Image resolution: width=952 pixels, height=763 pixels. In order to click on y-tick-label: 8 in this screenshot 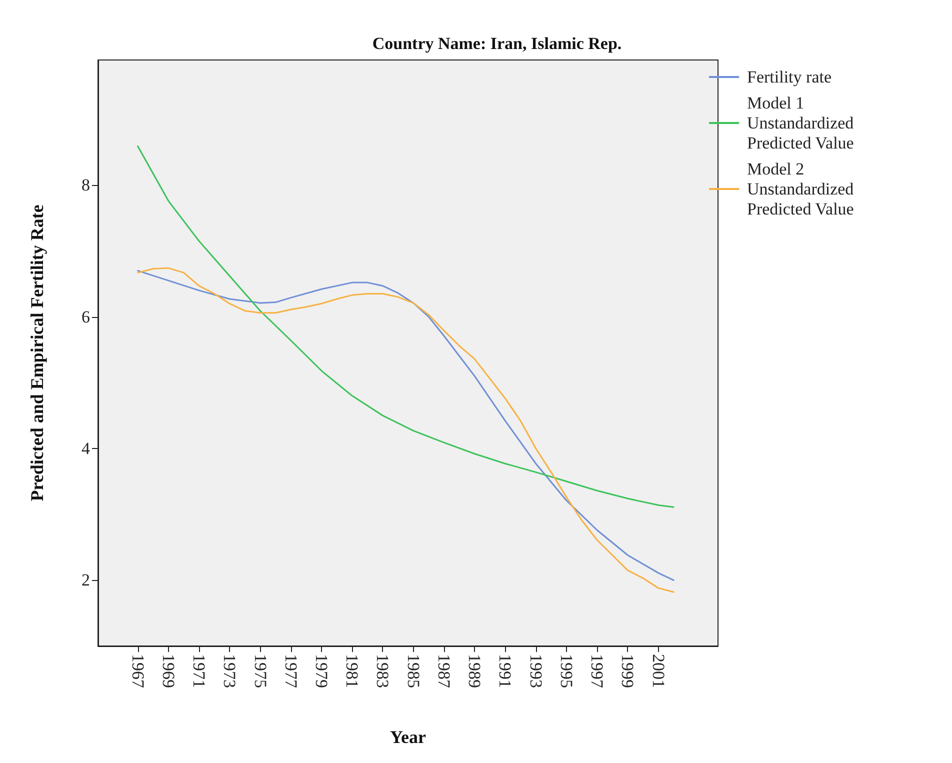, I will do `click(86, 185)`.